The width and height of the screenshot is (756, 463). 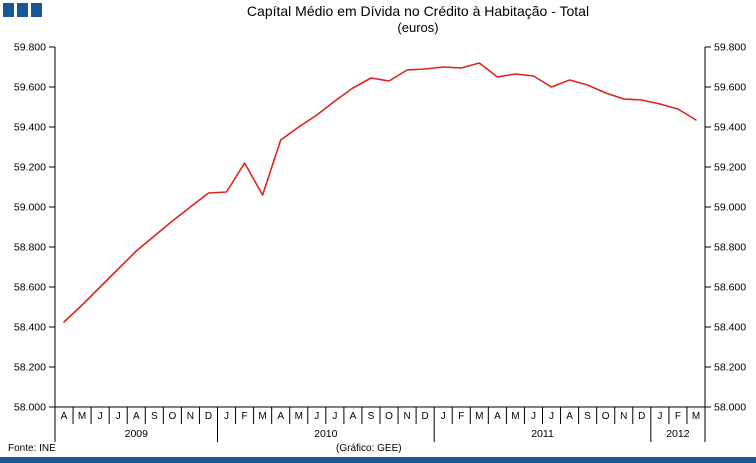 I want to click on y-tick-label-left: 59.400, so click(x=30, y=128).